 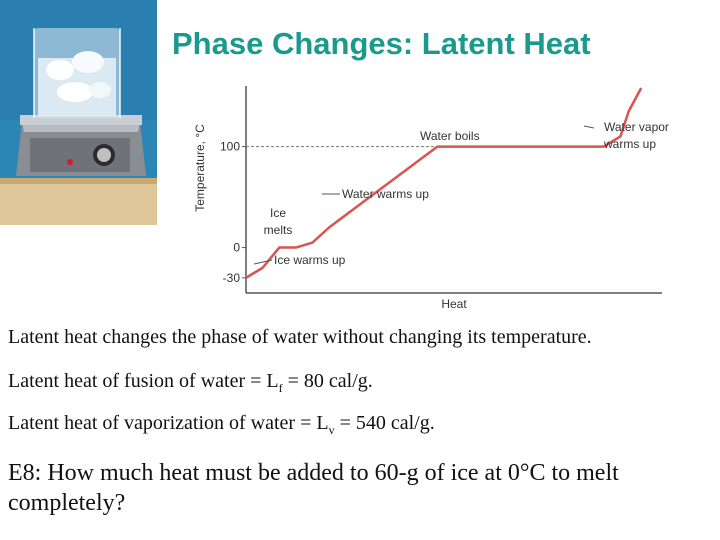 What do you see at coordinates (278, 230) in the screenshot?
I see `annotation-label: melts` at bounding box center [278, 230].